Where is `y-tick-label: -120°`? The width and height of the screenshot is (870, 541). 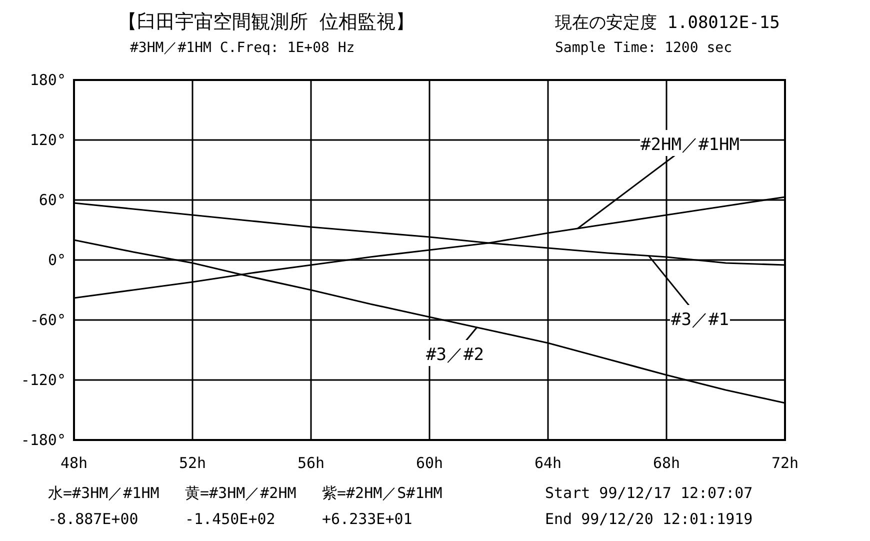 y-tick-label: -120° is located at coordinates (43, 380).